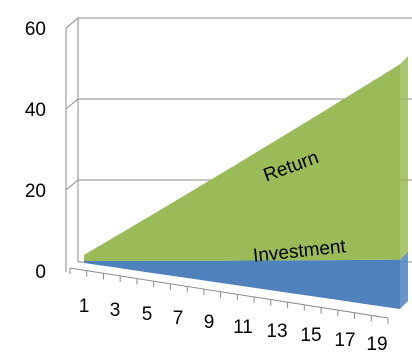 The image size is (412, 358). I want to click on x-tick-label-9: 9, so click(209, 322).